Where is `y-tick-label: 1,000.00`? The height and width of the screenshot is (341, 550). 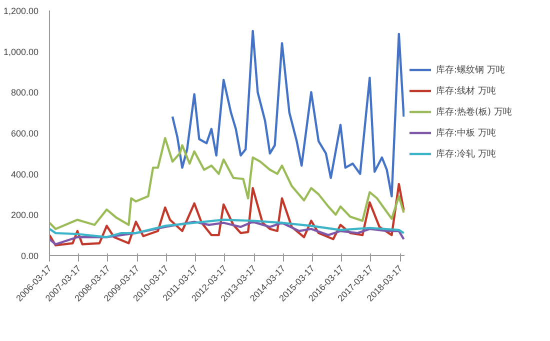
y-tick-label: 1,000.00 is located at coordinates (21, 51).